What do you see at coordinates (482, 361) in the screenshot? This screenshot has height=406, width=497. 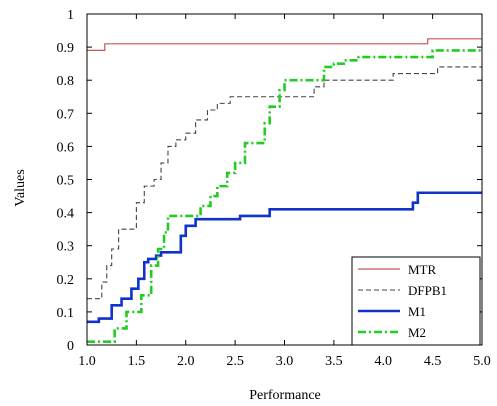 I see `x-tick-label: 5.0` at bounding box center [482, 361].